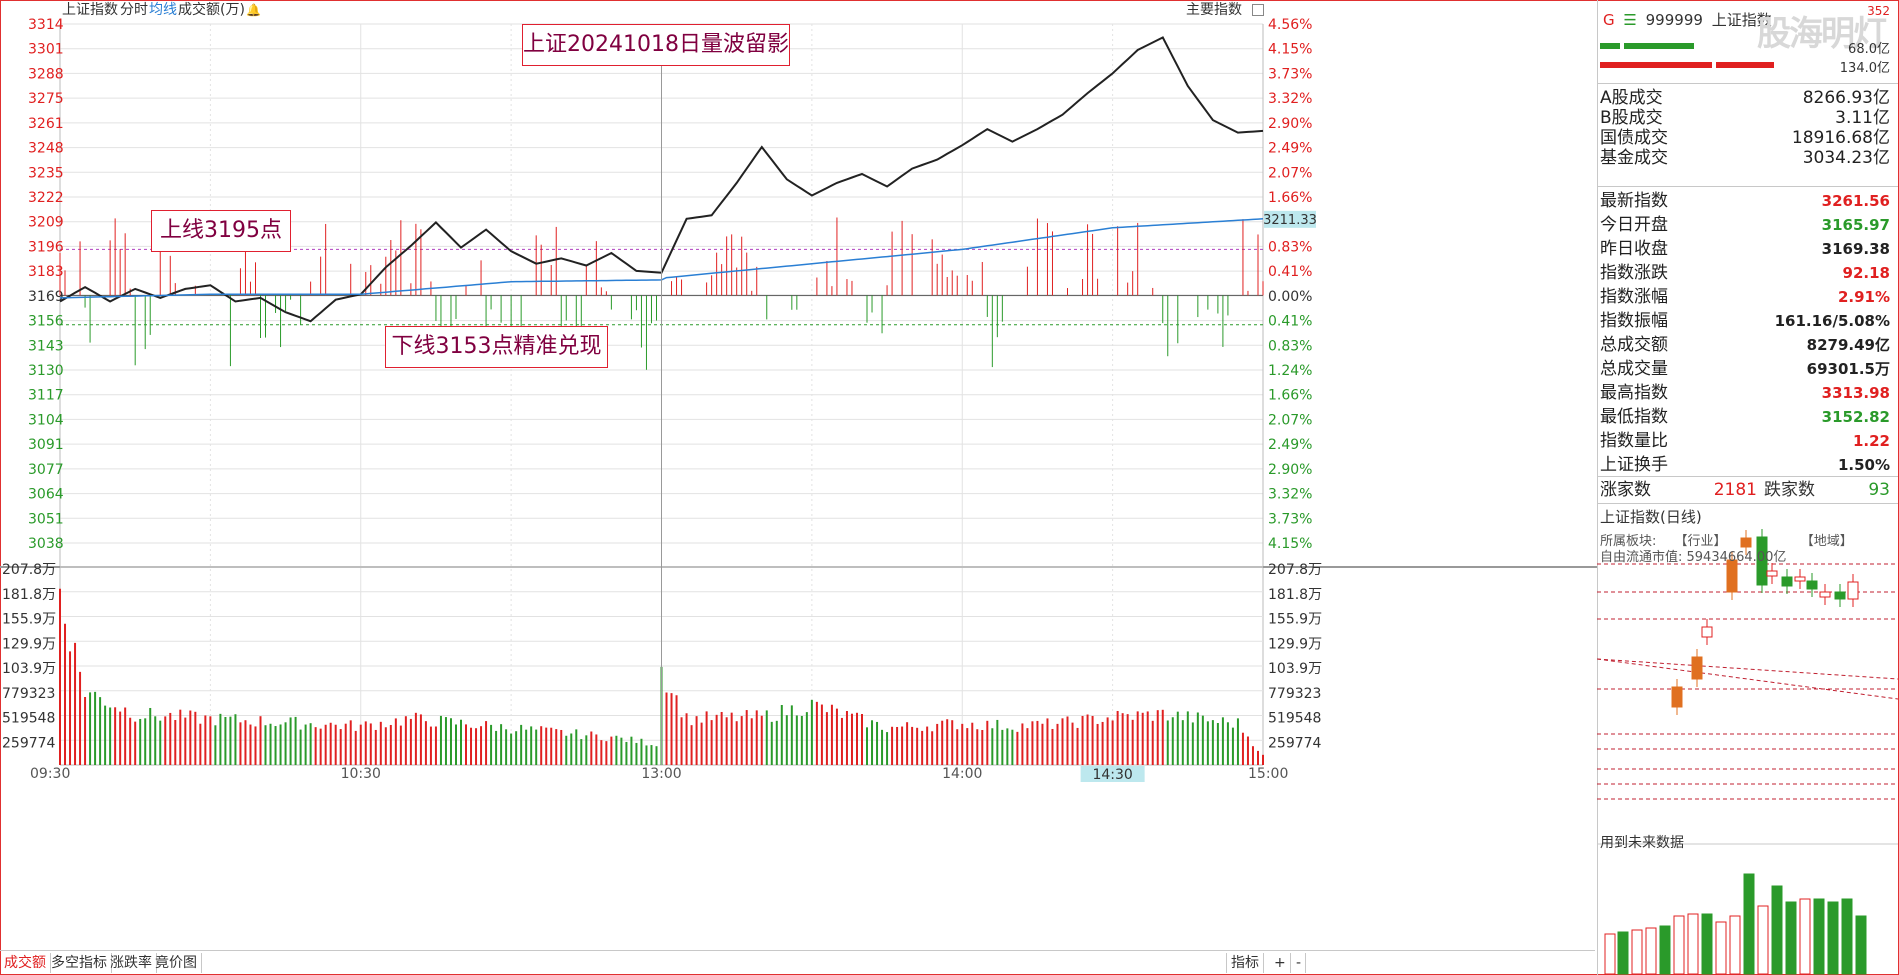 This screenshot has height=975, width=1899. I want to click on region-link: 【地域】, so click(1826, 541).